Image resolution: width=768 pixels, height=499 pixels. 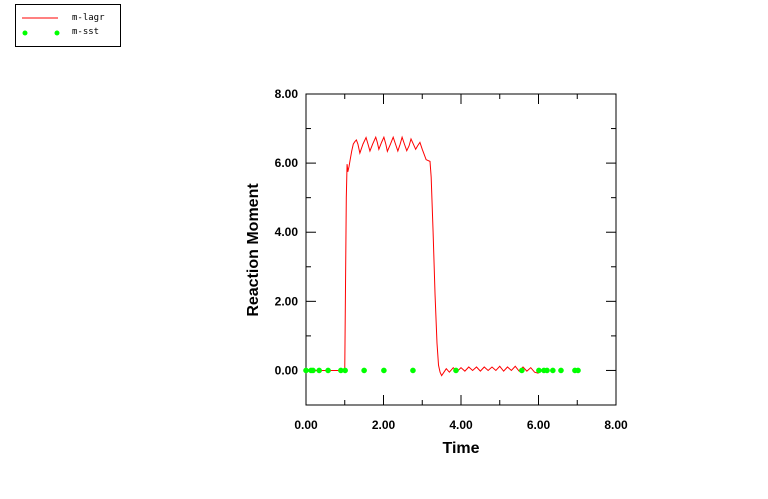 I want to click on legend-label: m-lagr, so click(x=88, y=18).